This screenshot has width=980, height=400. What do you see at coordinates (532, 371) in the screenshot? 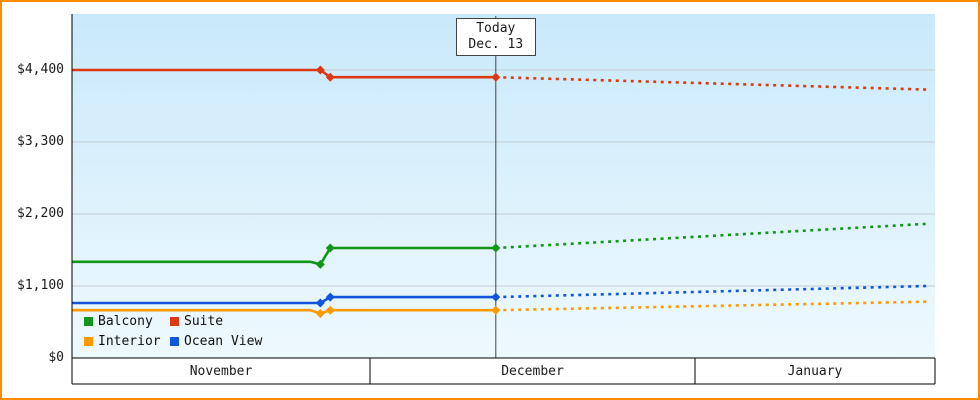
I see `month-label-december: December` at bounding box center [532, 371].